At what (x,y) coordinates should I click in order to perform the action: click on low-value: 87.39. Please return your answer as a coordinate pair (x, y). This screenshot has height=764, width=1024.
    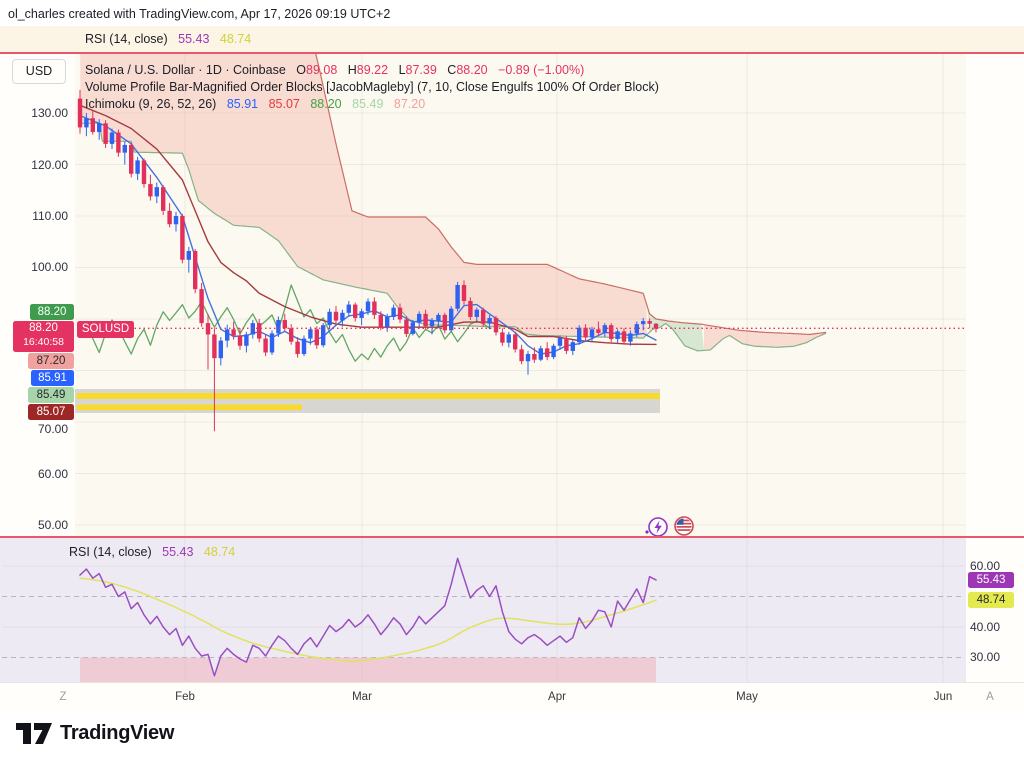
    Looking at the image, I should click on (421, 70).